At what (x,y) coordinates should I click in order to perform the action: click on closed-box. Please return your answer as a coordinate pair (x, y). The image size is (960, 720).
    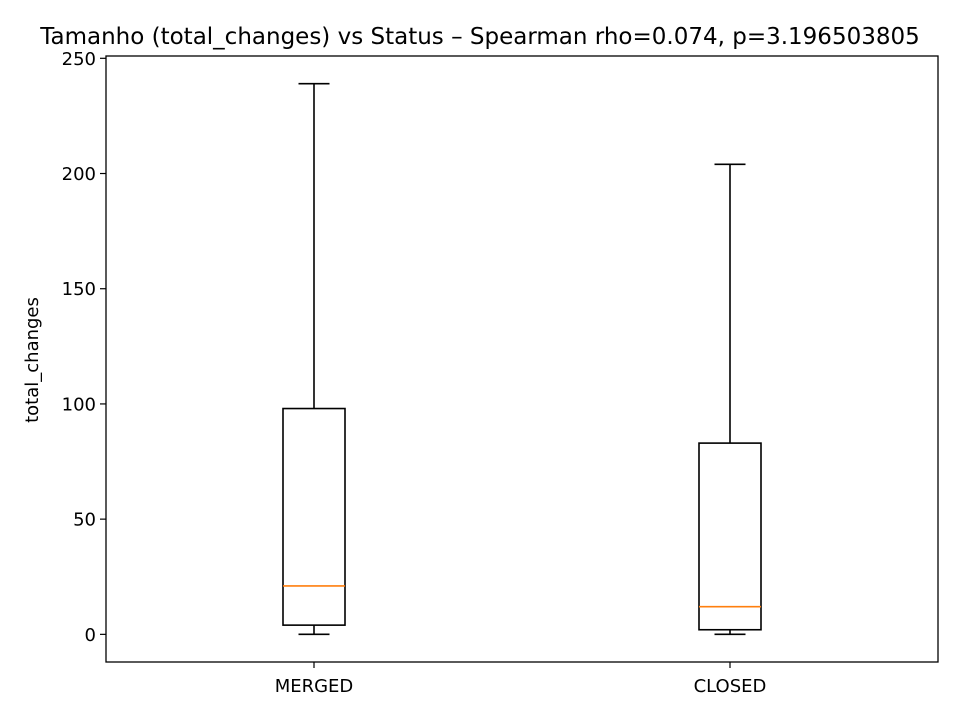
    Looking at the image, I should click on (730, 536).